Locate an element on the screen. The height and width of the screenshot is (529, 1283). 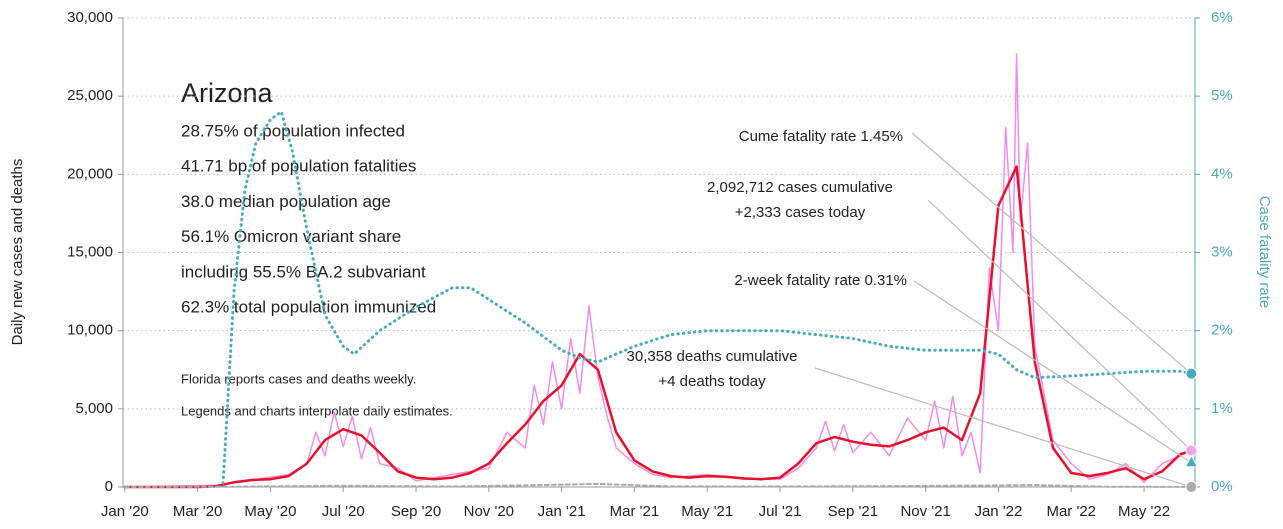
annotation: 2-week fatality rate 0.31% is located at coordinates (820, 280).